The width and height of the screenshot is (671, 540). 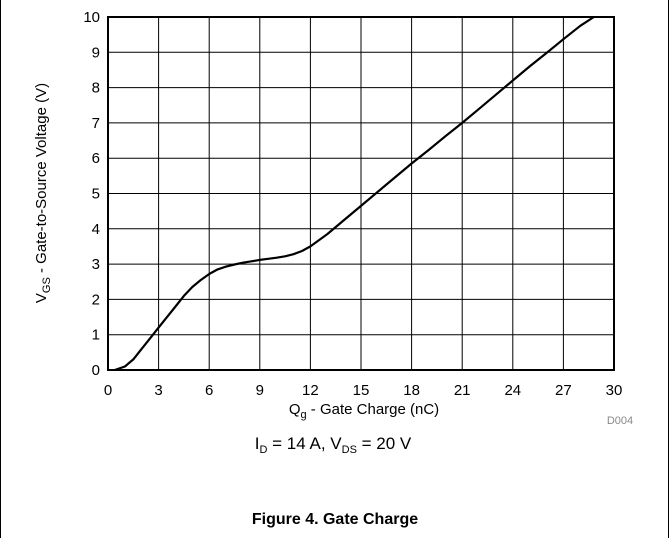 What do you see at coordinates (96, 229) in the screenshot?
I see `y-tick-label: 4` at bounding box center [96, 229].